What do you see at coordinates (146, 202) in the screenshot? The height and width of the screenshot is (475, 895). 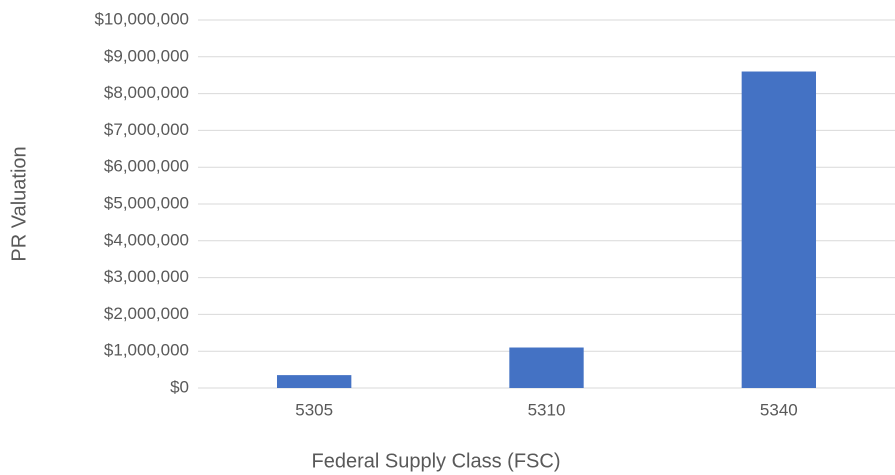 I see `y-tick-label: $5,000,000` at bounding box center [146, 202].